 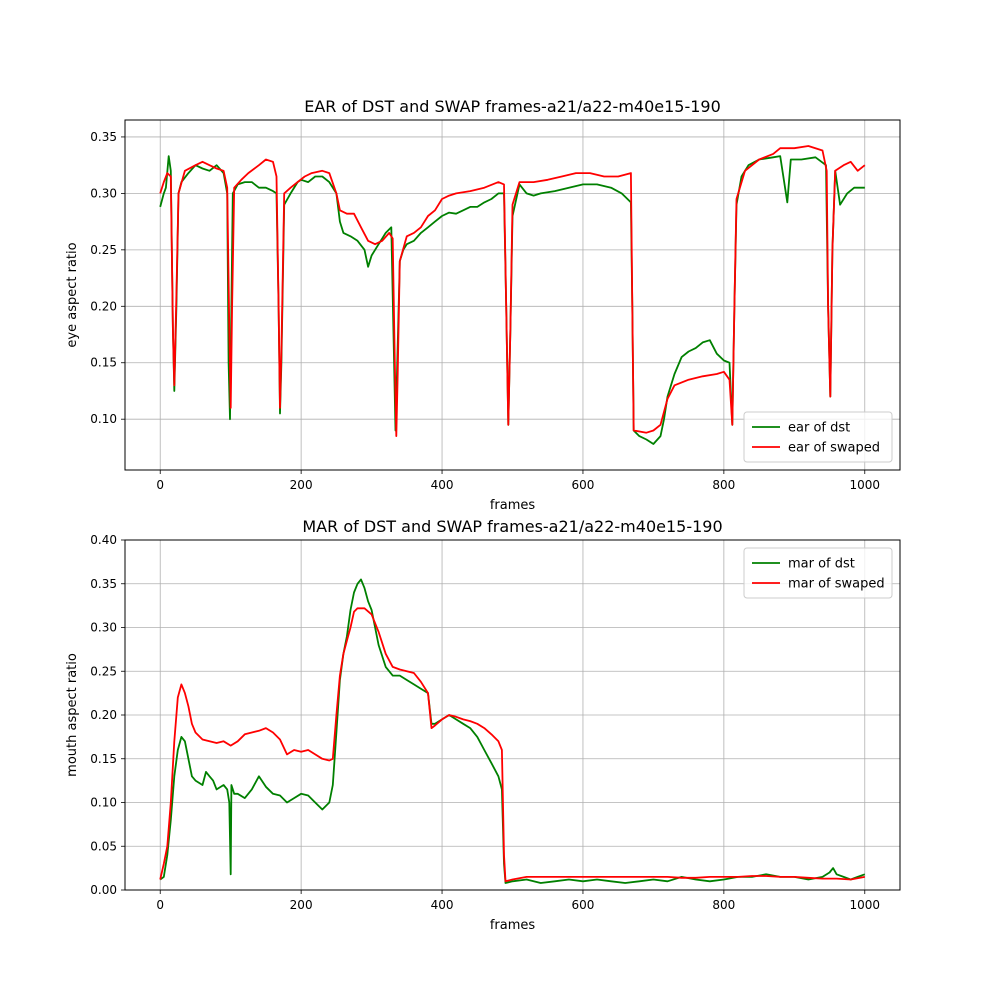 What do you see at coordinates (160, 905) in the screenshot?
I see `mar-x-tick-label: 0` at bounding box center [160, 905].